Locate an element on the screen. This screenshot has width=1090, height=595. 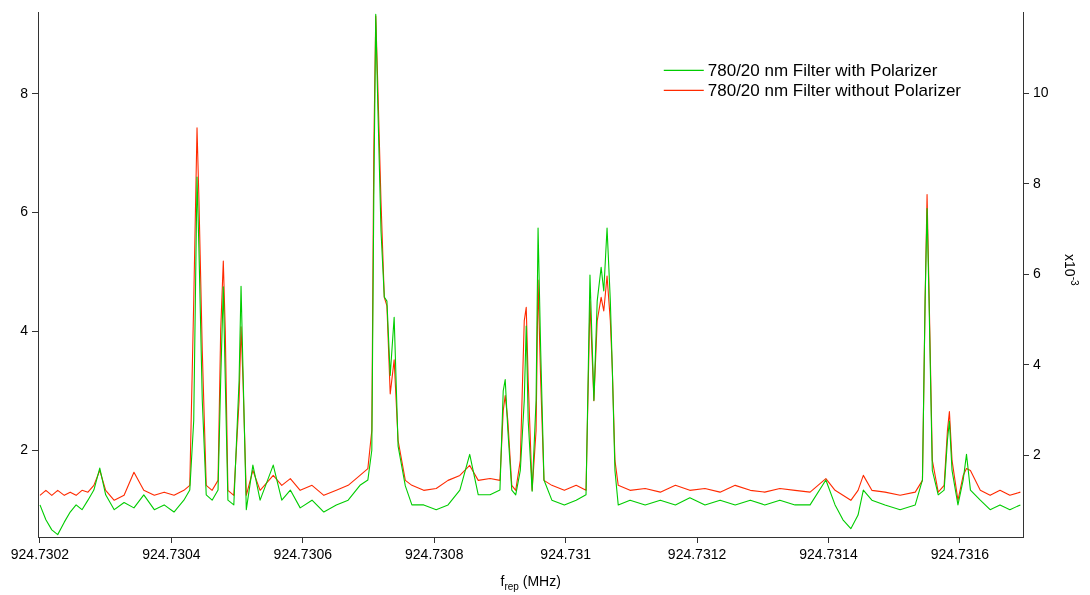
x-tick-label: 924.7312 is located at coordinates (697, 554).